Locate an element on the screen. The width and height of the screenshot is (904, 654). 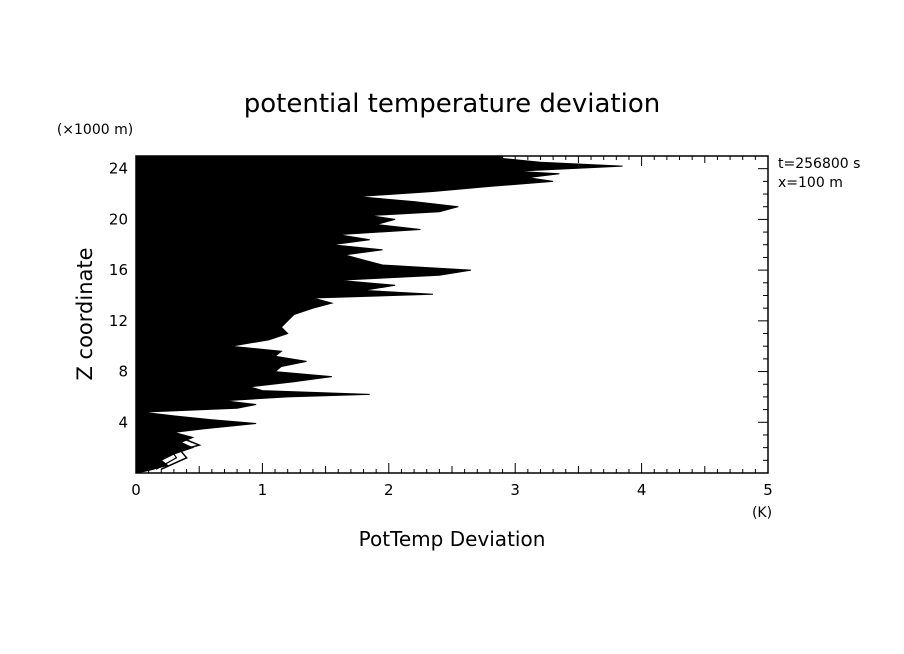
x-tick-label: 5 is located at coordinates (768, 490).